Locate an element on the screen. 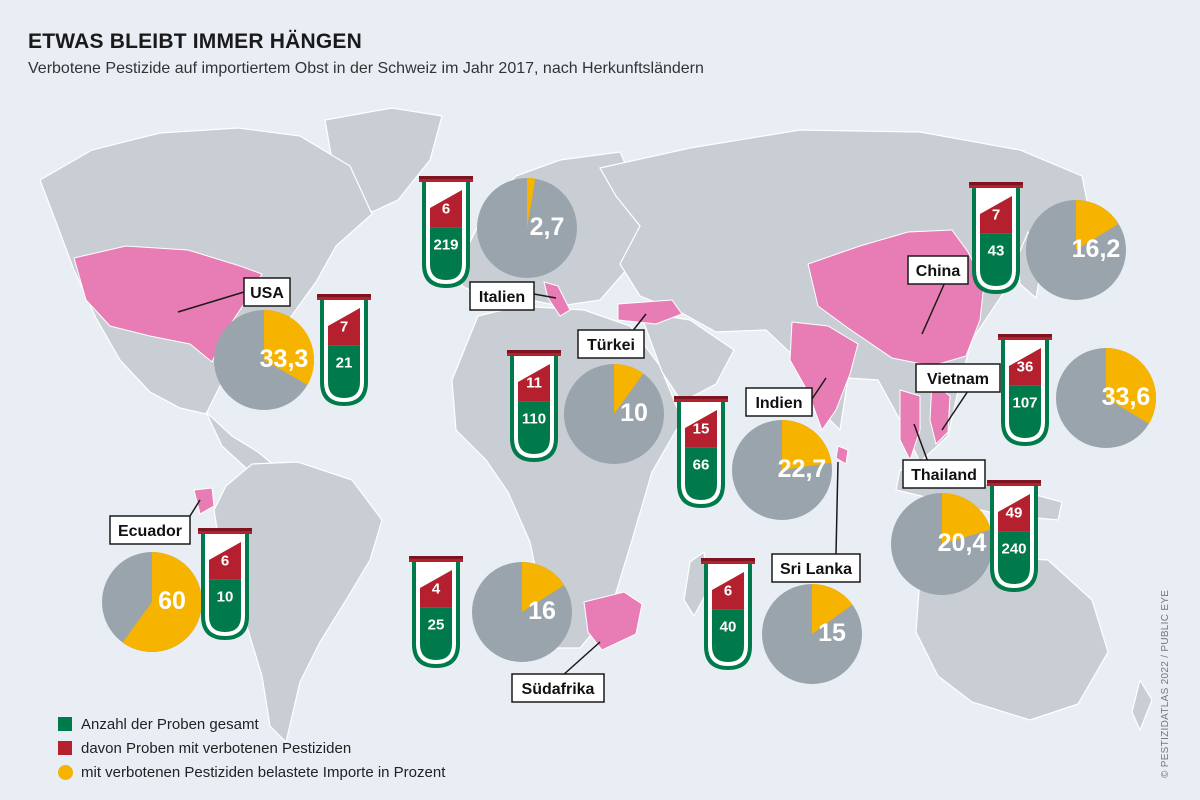 The width and height of the screenshot is (1200, 800). country-label-text-suedafrika: Südafrika is located at coordinates (558, 689).